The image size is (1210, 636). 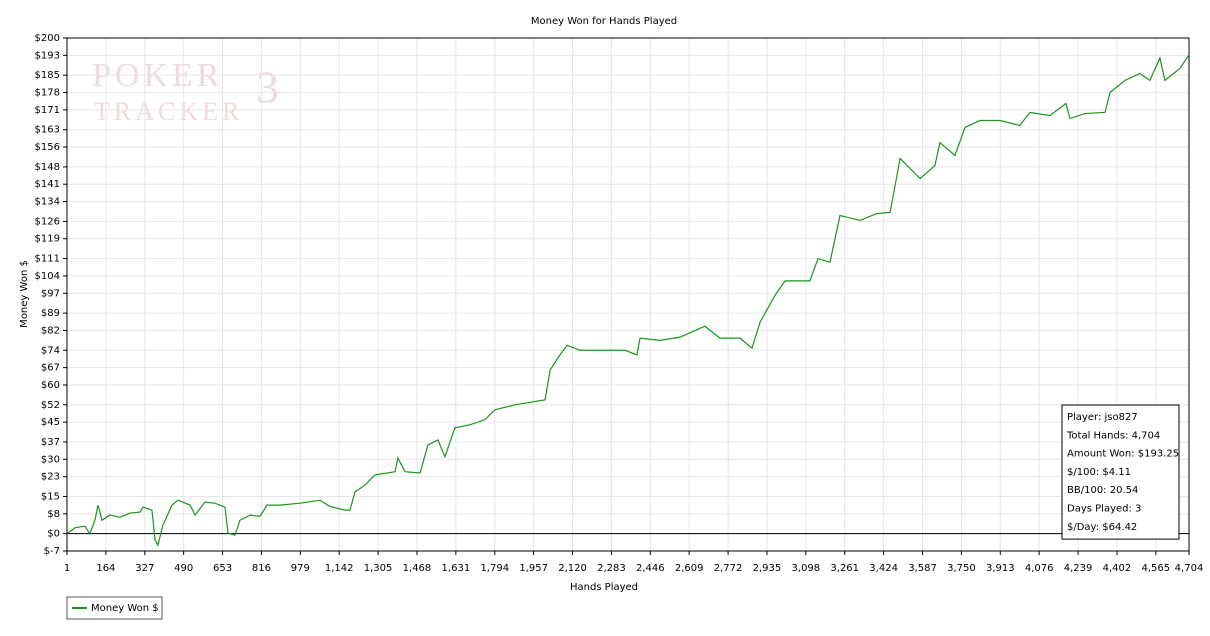 I want to click on x-tick-label: 2,609, so click(x=689, y=568).